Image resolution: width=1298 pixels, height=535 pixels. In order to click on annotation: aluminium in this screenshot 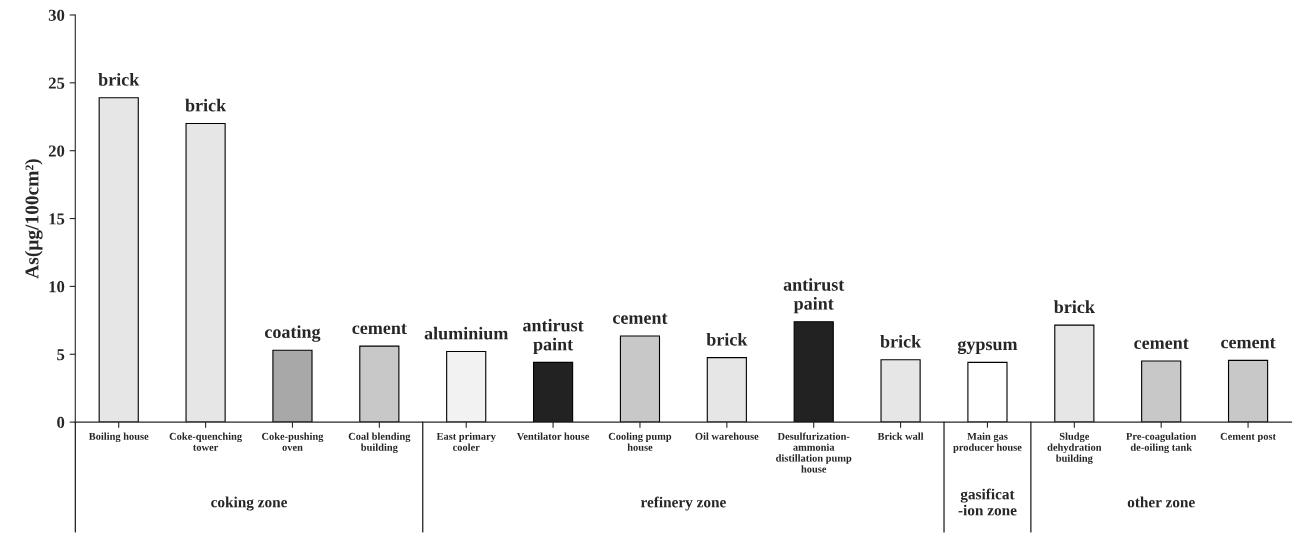, I will do `click(466, 333)`.